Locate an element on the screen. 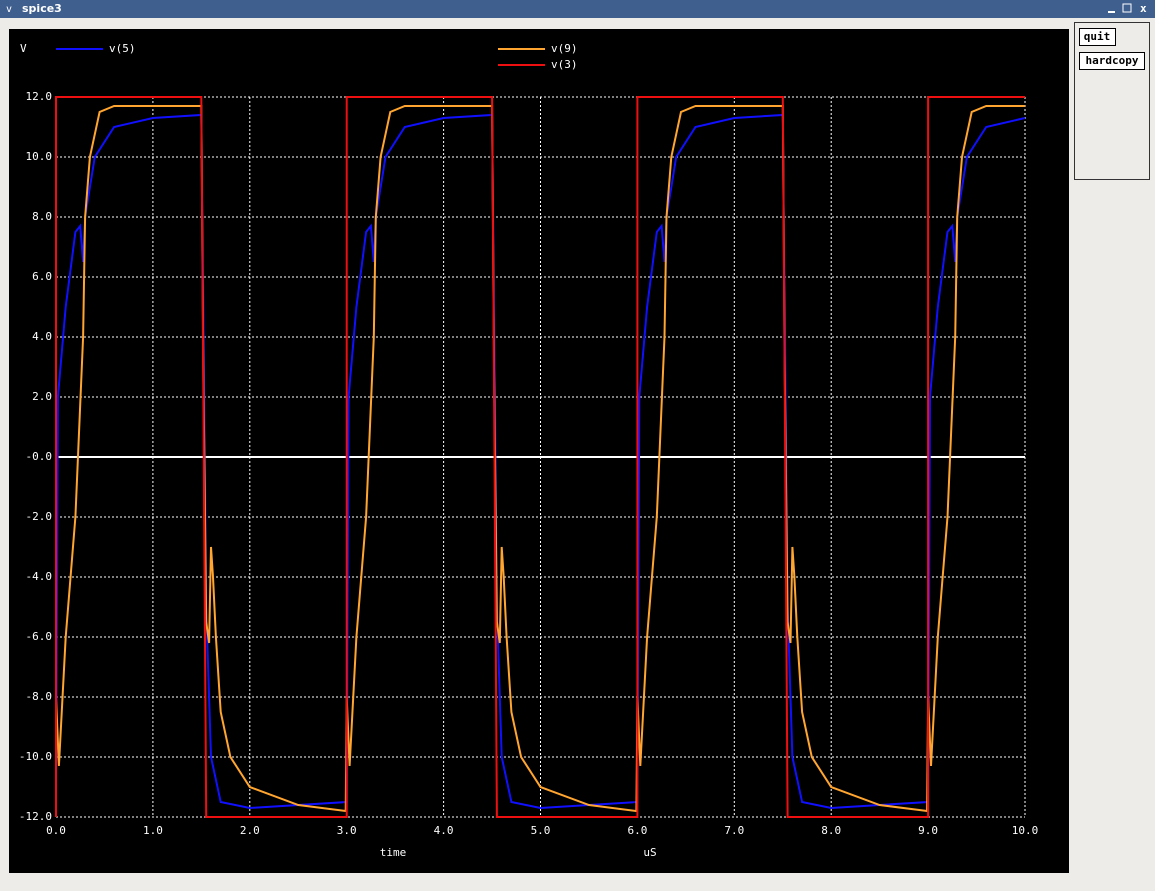  x-tick-label: 2.0 is located at coordinates (250, 830).